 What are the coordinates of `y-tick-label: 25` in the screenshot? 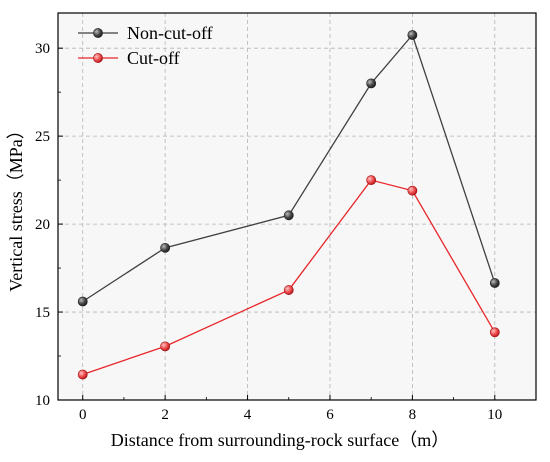 It's located at (42, 137).